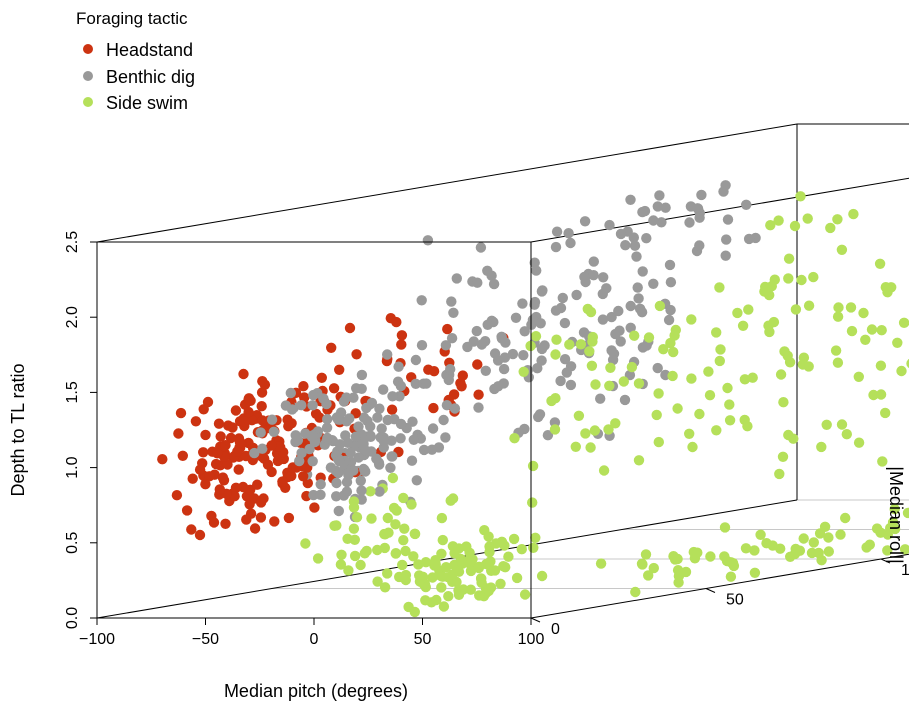 The width and height of the screenshot is (909, 705). Describe the element at coordinates (896, 514) in the screenshot. I see `y-axis-title: |Median roll|` at that location.